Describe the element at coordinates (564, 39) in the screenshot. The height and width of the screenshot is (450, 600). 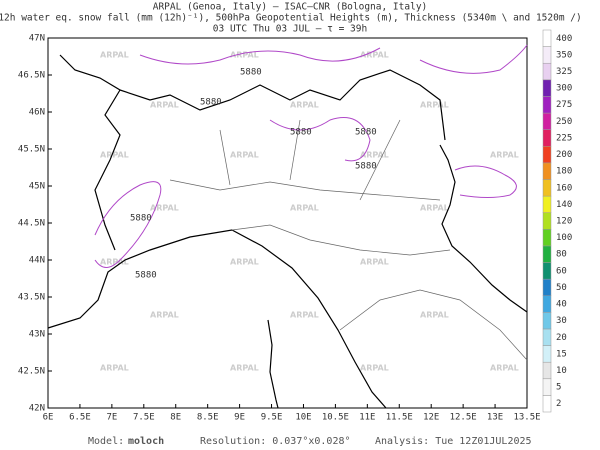
I see `colorbar-label: 400` at that location.